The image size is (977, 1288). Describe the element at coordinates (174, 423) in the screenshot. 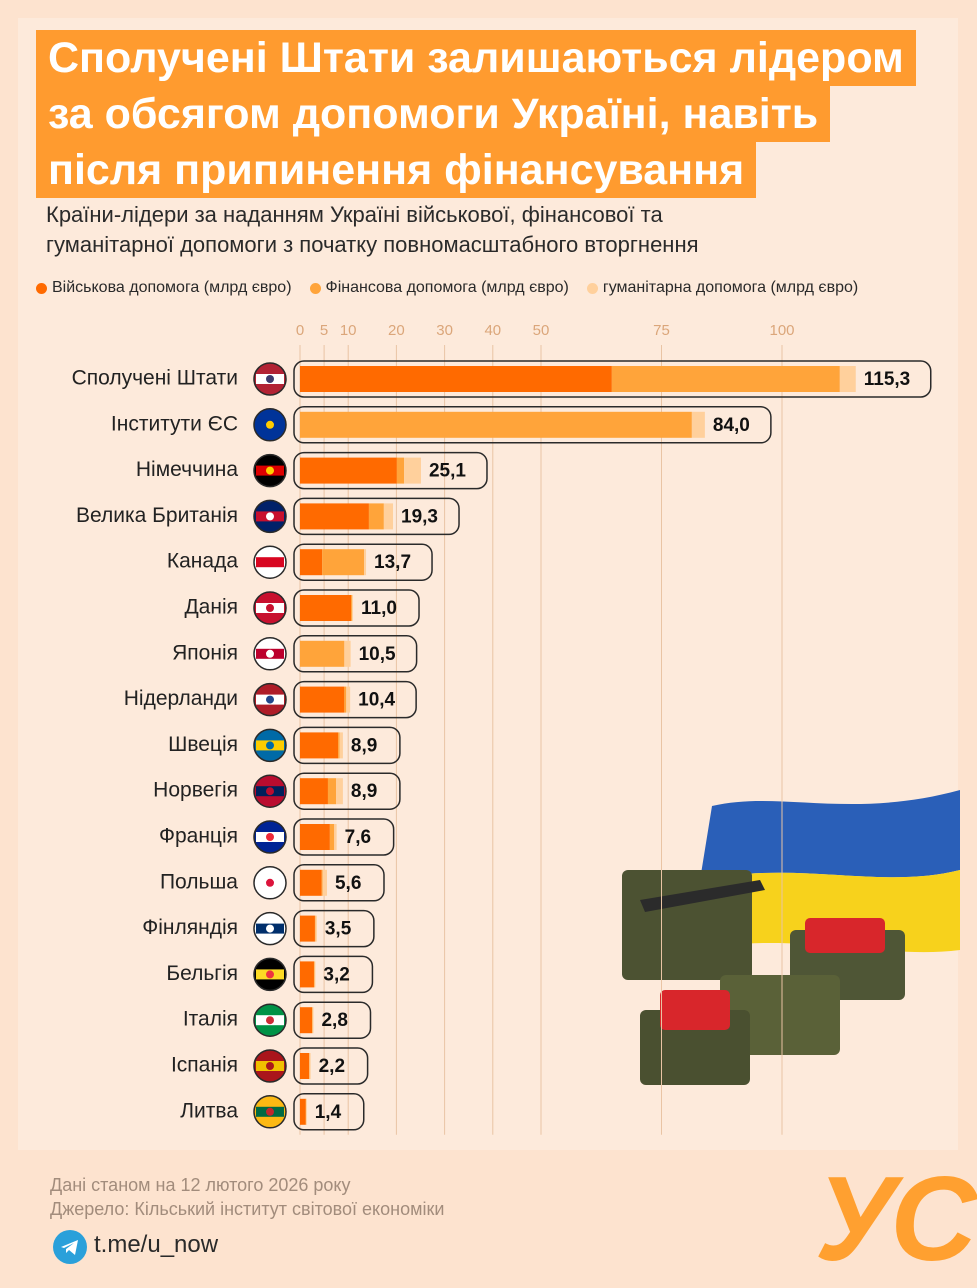

I see `category-label: Інститути ЄС` at that location.